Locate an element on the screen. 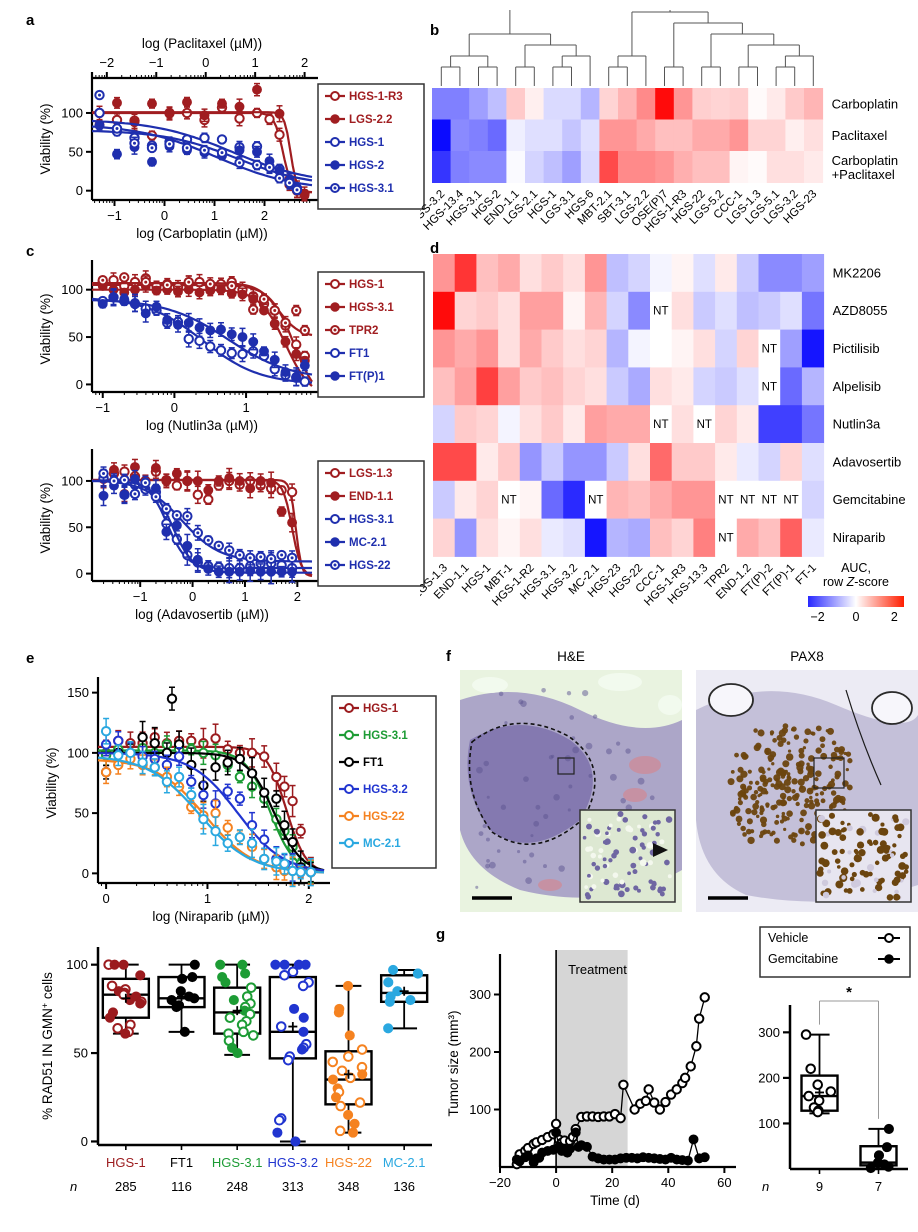  svg-text: PAX8 is located at coordinates (807, 656).